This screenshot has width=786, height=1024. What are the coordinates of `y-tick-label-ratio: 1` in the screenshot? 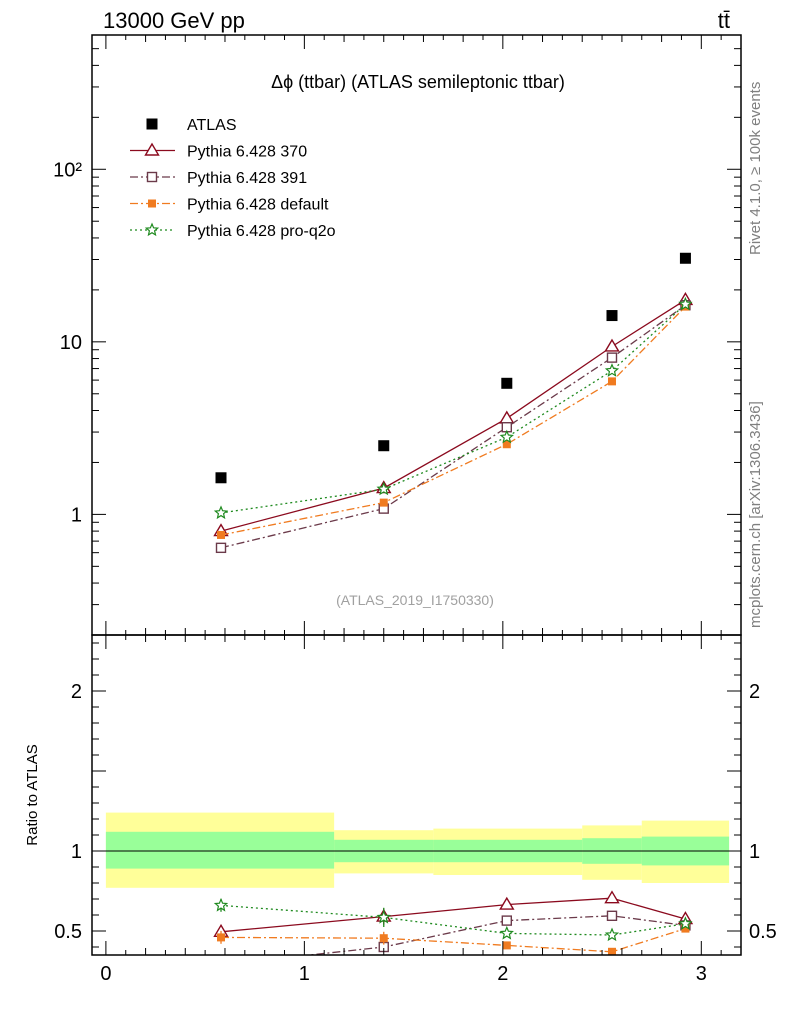 It's located at (76, 852).